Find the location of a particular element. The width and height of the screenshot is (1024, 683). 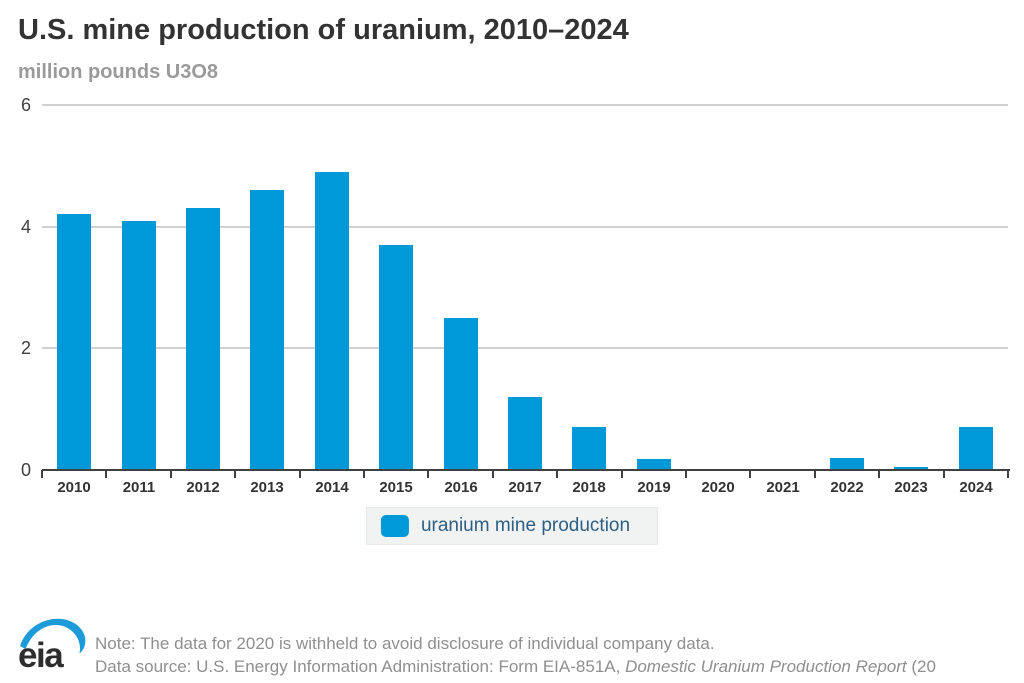

y-axis-label-4: 4 is located at coordinates (25, 226).